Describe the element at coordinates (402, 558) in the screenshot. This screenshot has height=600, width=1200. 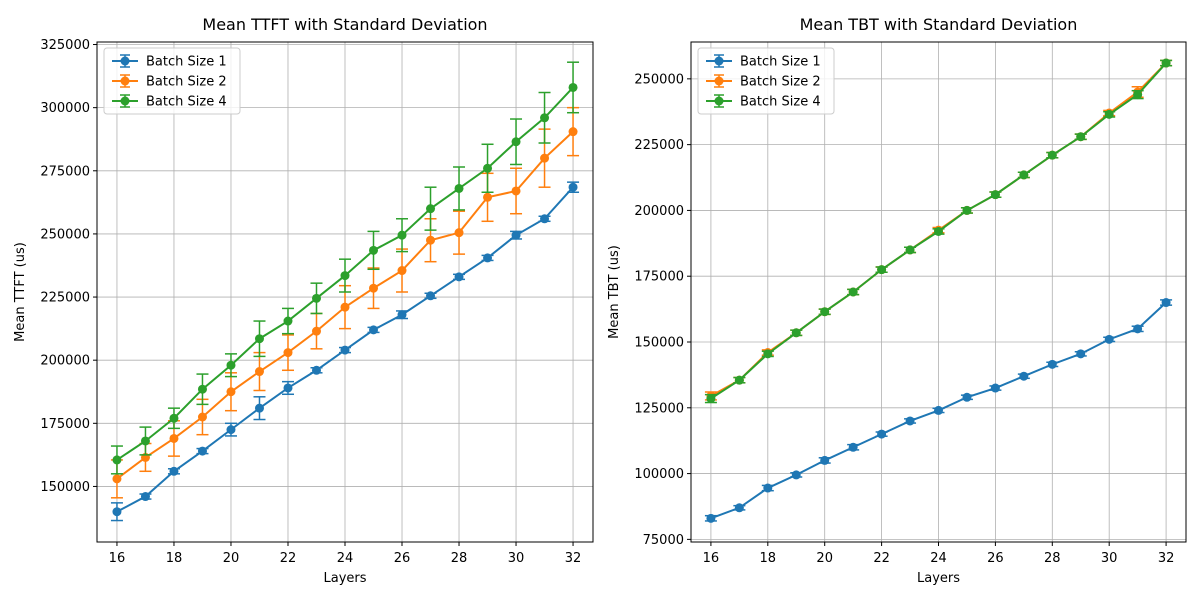
I see `x-tick-label: 26` at that location.